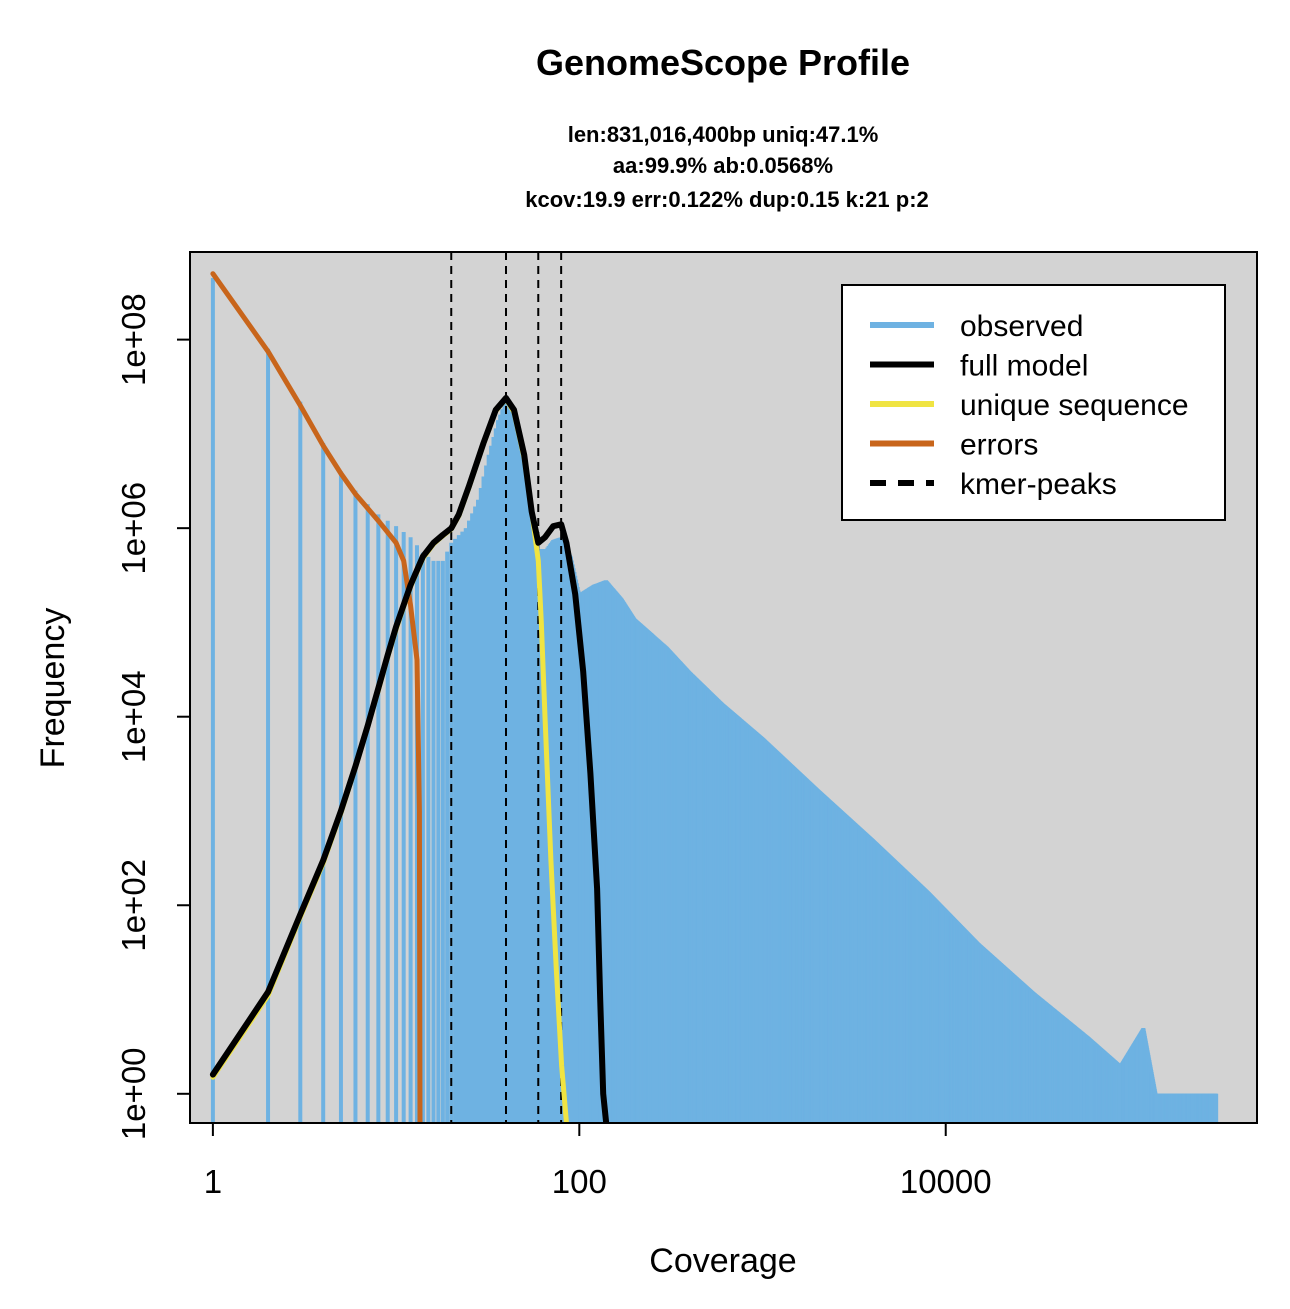 This screenshot has height=1309, width=1290. What do you see at coordinates (1024, 366) in the screenshot?
I see `legend-label: full model` at bounding box center [1024, 366].